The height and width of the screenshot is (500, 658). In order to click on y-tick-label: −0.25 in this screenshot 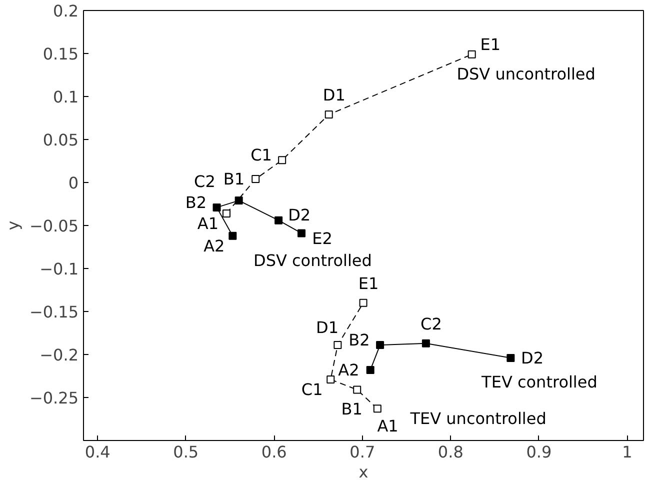, I will do `click(53, 398)`.